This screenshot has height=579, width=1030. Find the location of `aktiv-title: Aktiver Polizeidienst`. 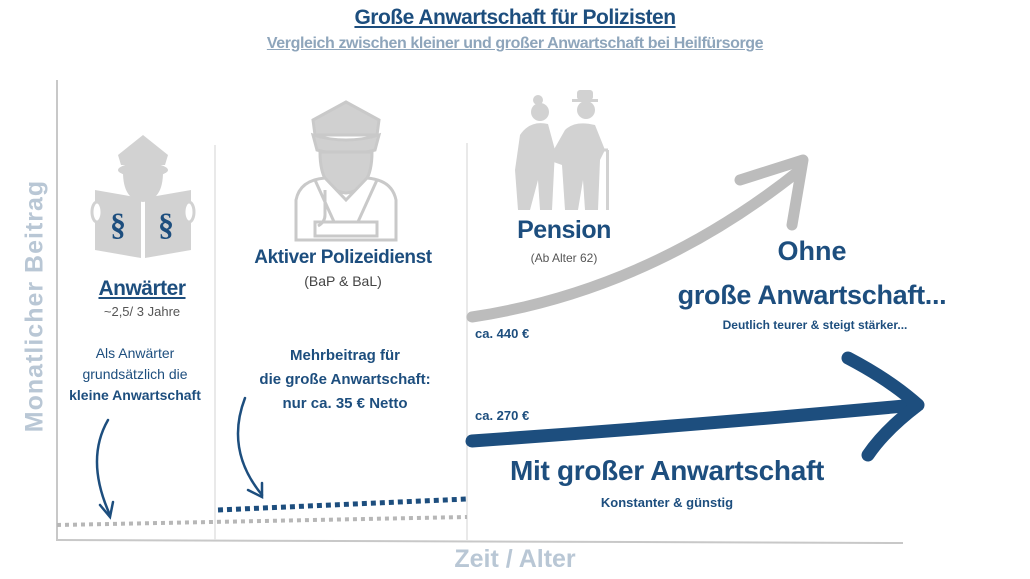

aktiv-title: Aktiver Polizeidienst is located at coordinates (343, 257).